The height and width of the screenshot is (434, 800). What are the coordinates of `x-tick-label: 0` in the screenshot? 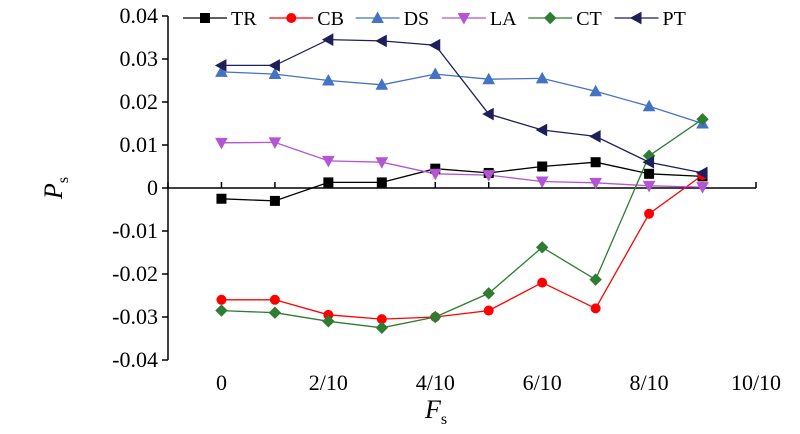 It's located at (221, 382).